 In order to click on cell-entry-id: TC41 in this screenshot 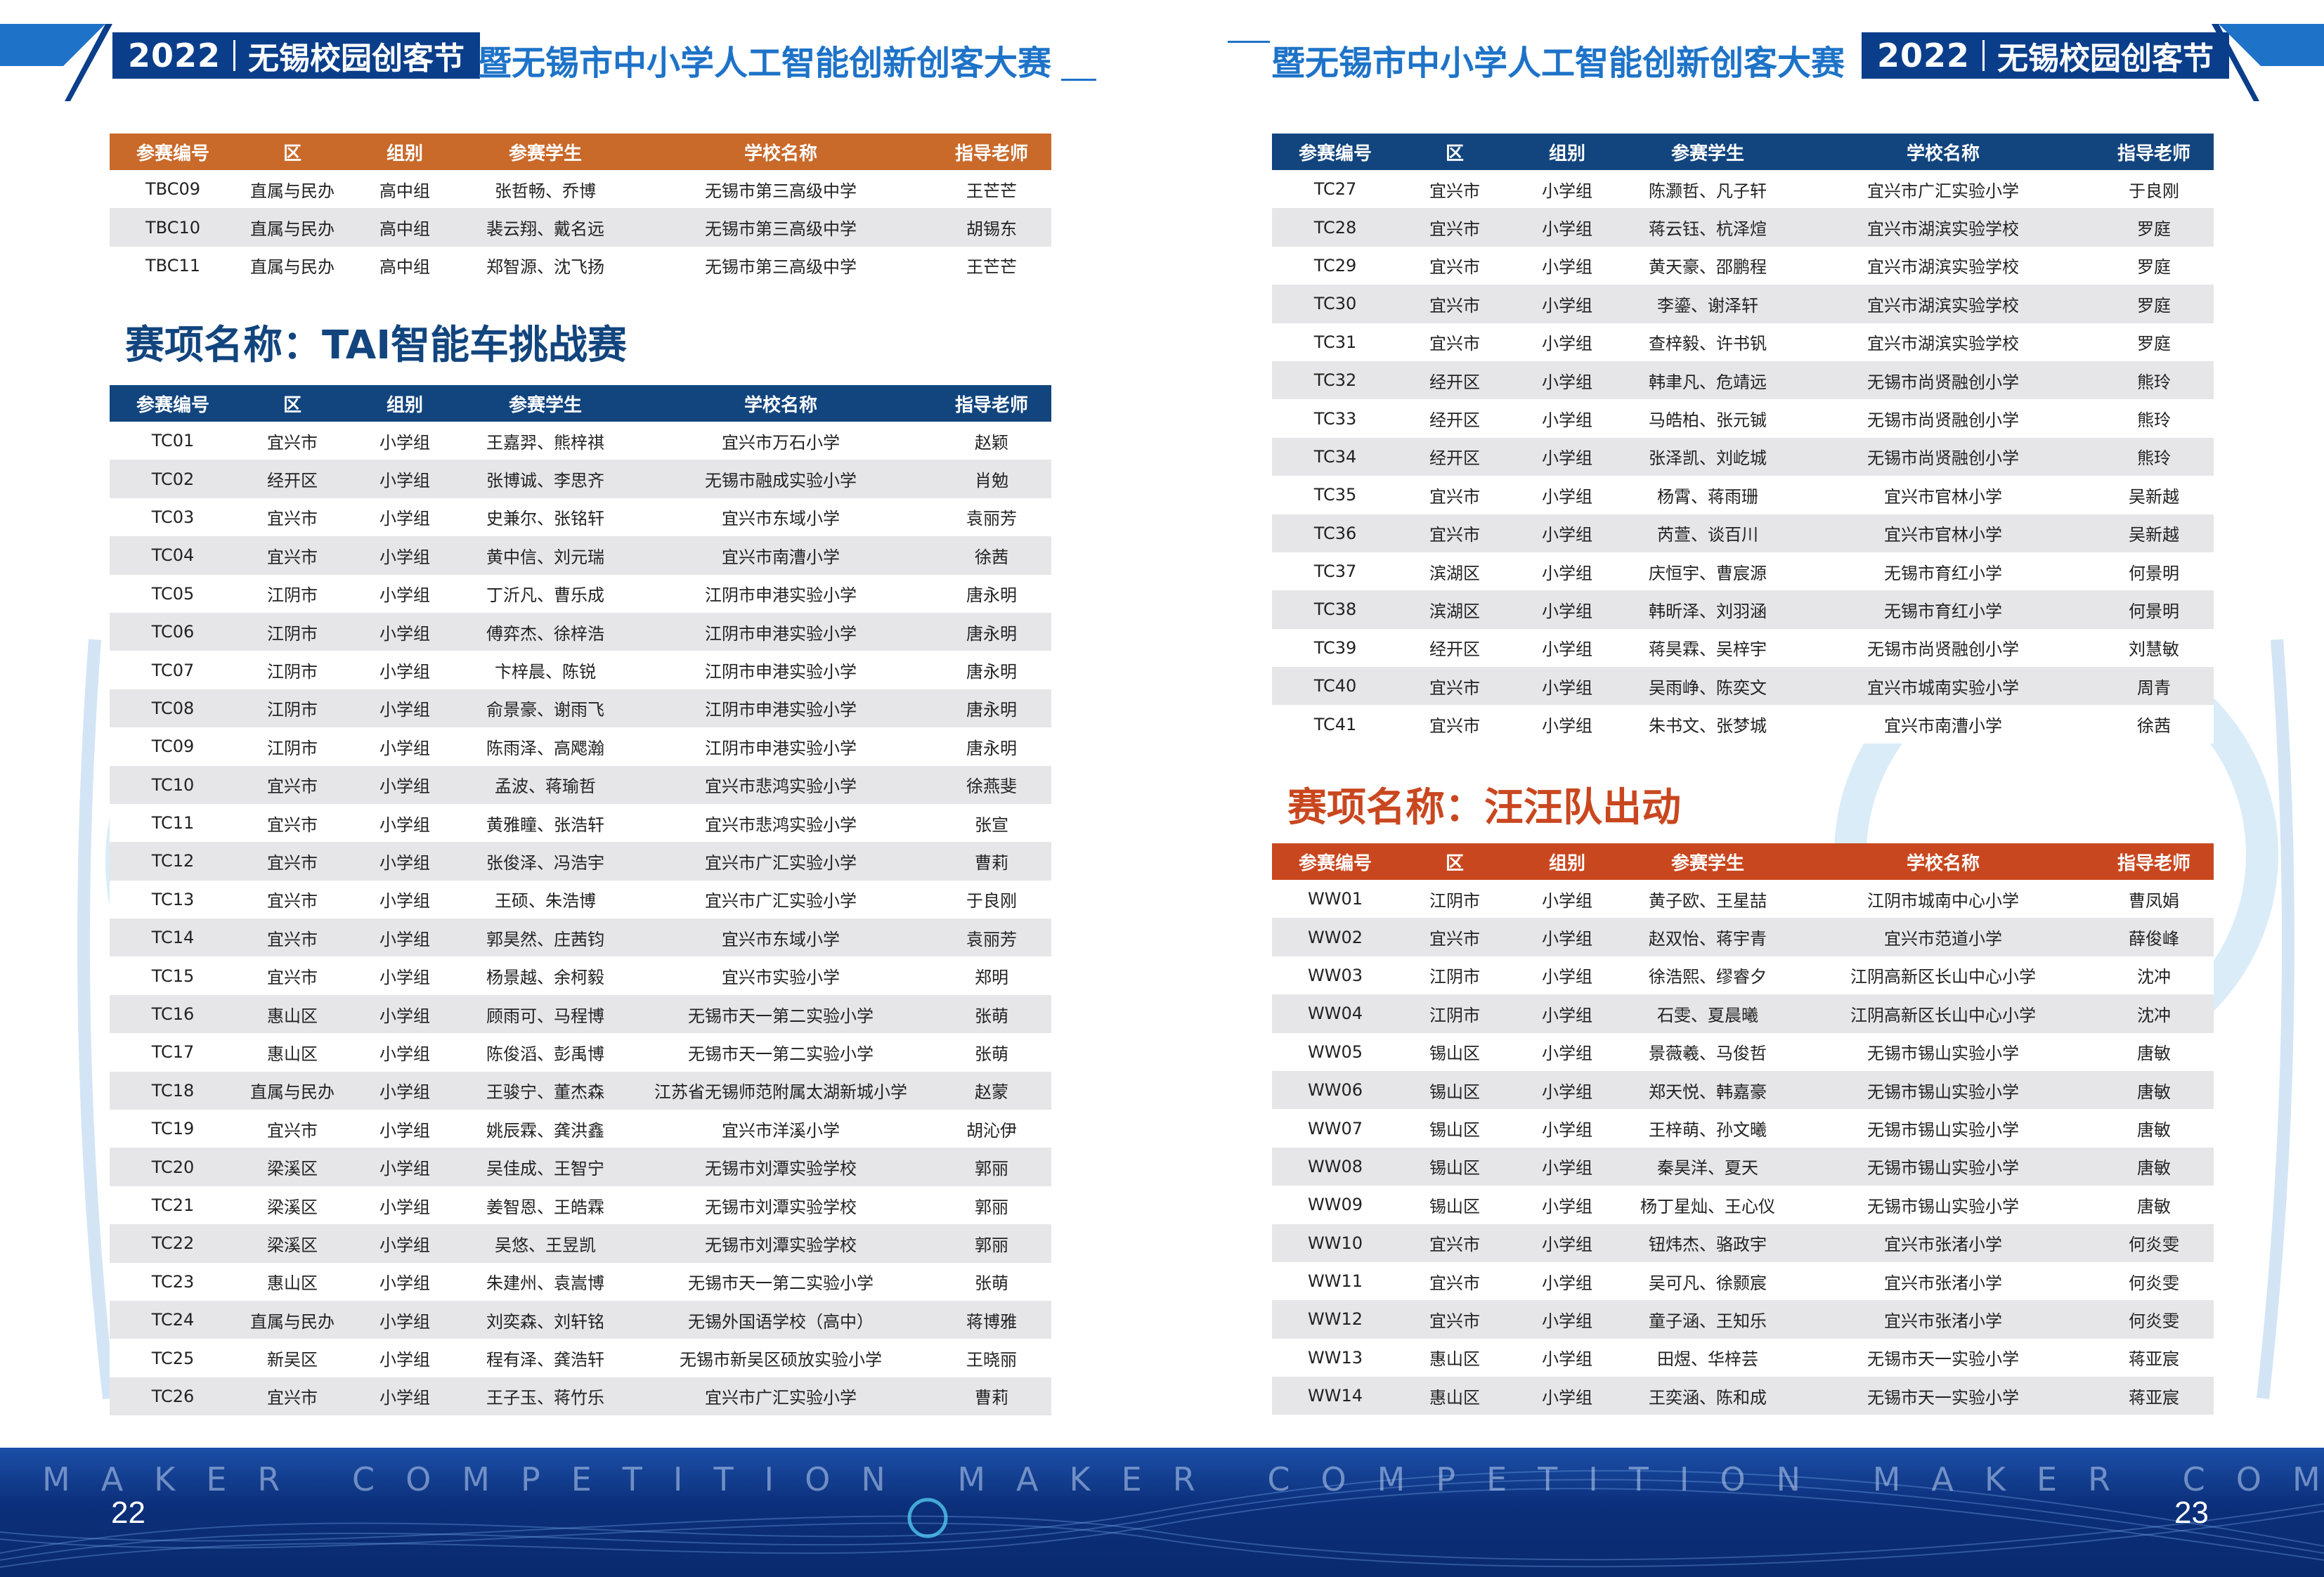, I will do `click(1335, 724)`.